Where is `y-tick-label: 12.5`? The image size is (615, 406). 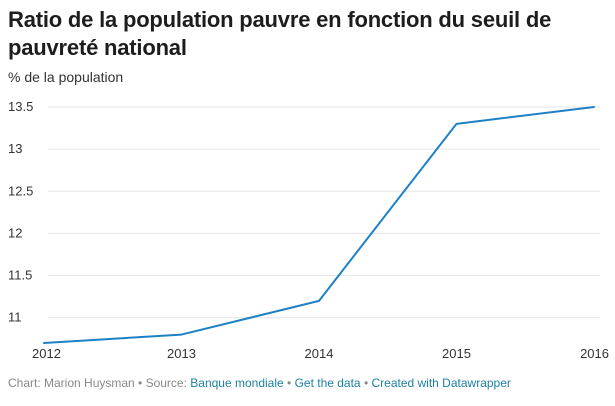 y-tick-label: 12.5 is located at coordinates (20, 190).